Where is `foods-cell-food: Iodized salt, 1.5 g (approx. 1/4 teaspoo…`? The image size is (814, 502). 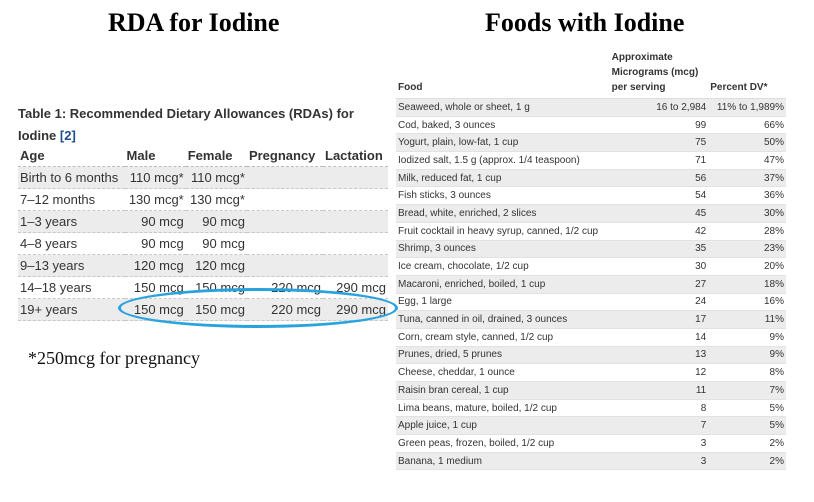
foods-cell-food: Iodized salt, 1.5 g (approx. 1/4 teaspoo… is located at coordinates (503, 160).